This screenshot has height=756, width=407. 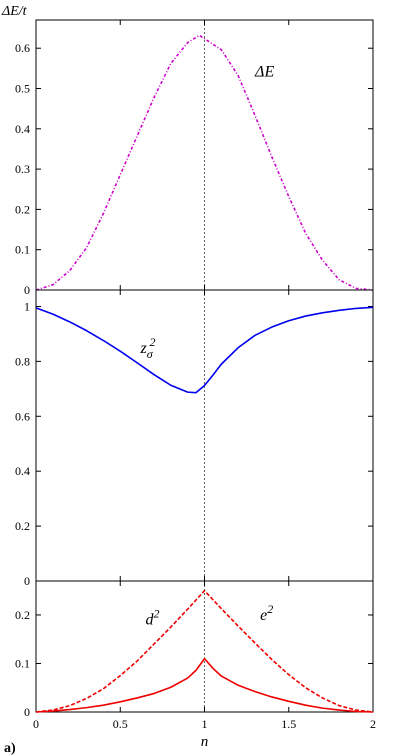 I want to click on figure-panel-label: a), so click(x=10, y=748).